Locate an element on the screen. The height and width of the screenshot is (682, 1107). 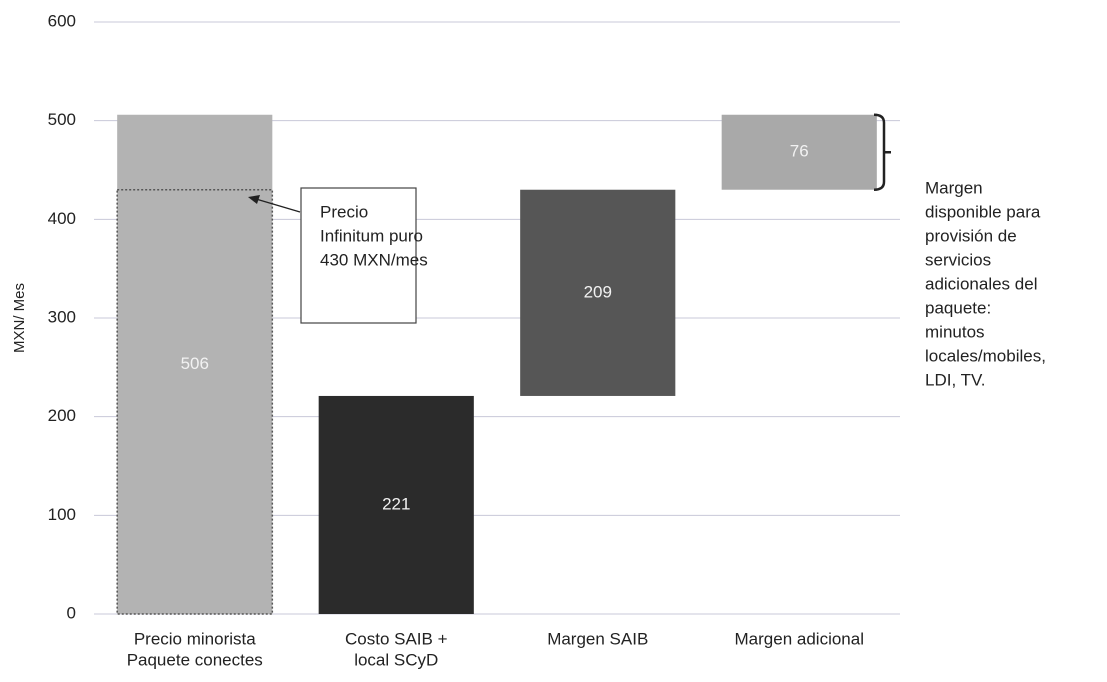
y-tick-label: 400 is located at coordinates (62, 218).